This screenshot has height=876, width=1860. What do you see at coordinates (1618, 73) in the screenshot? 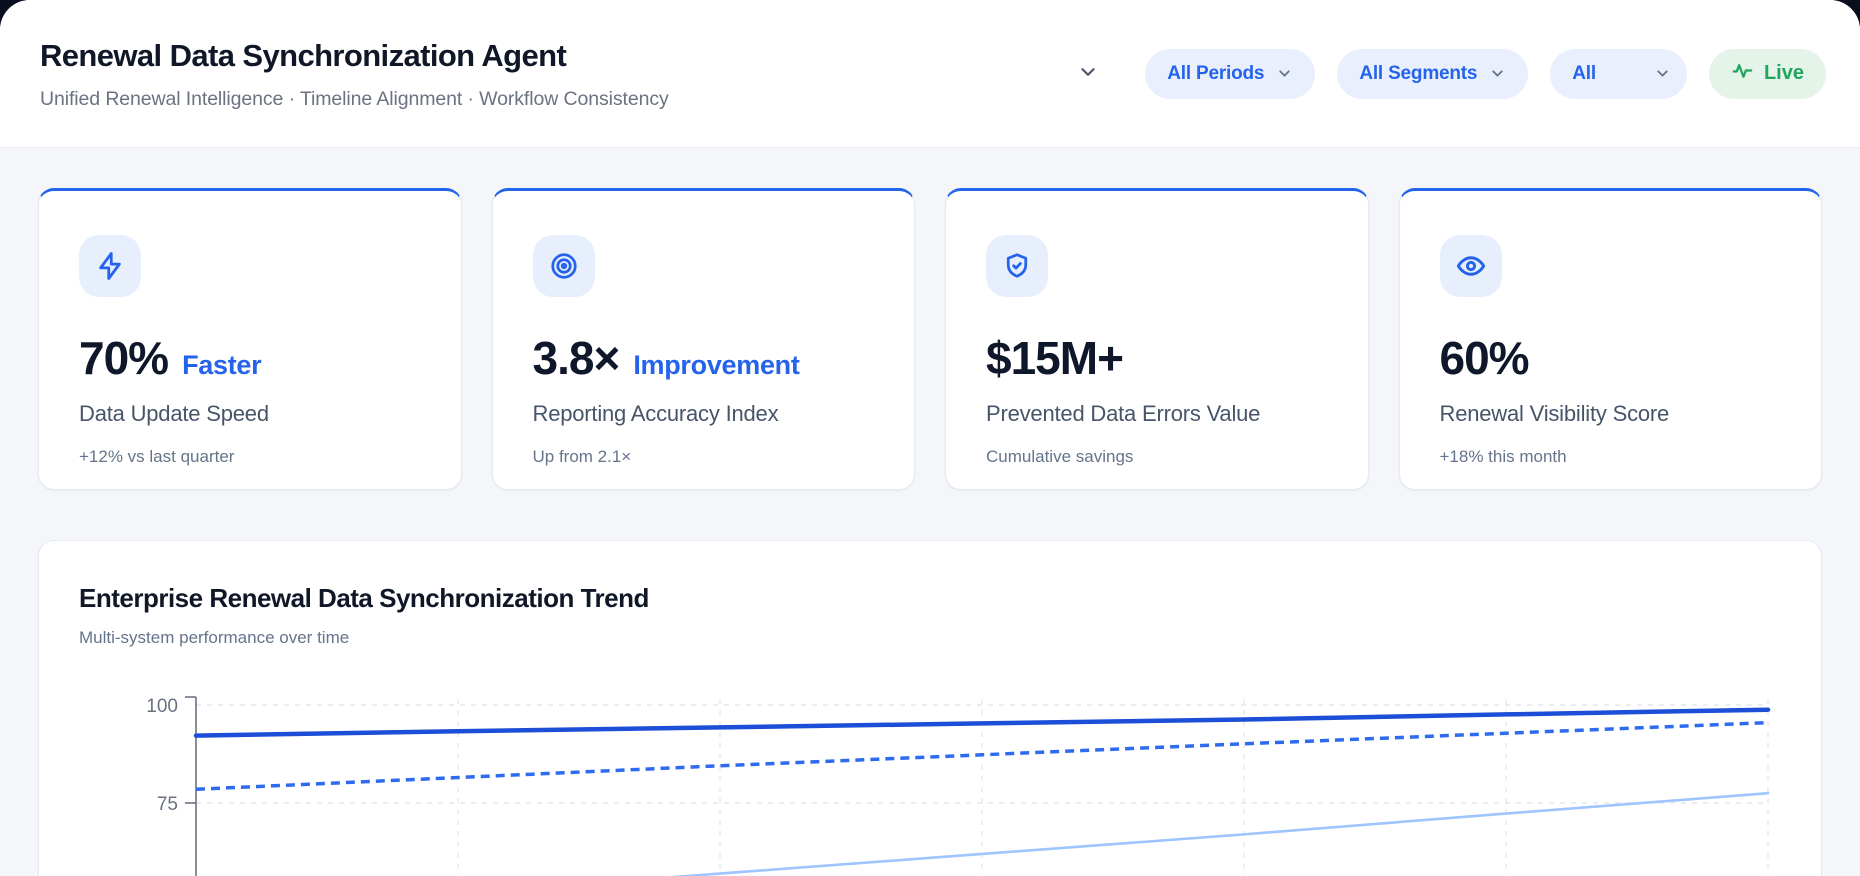
I see `all-filter-dropdown: All` at bounding box center [1618, 73].